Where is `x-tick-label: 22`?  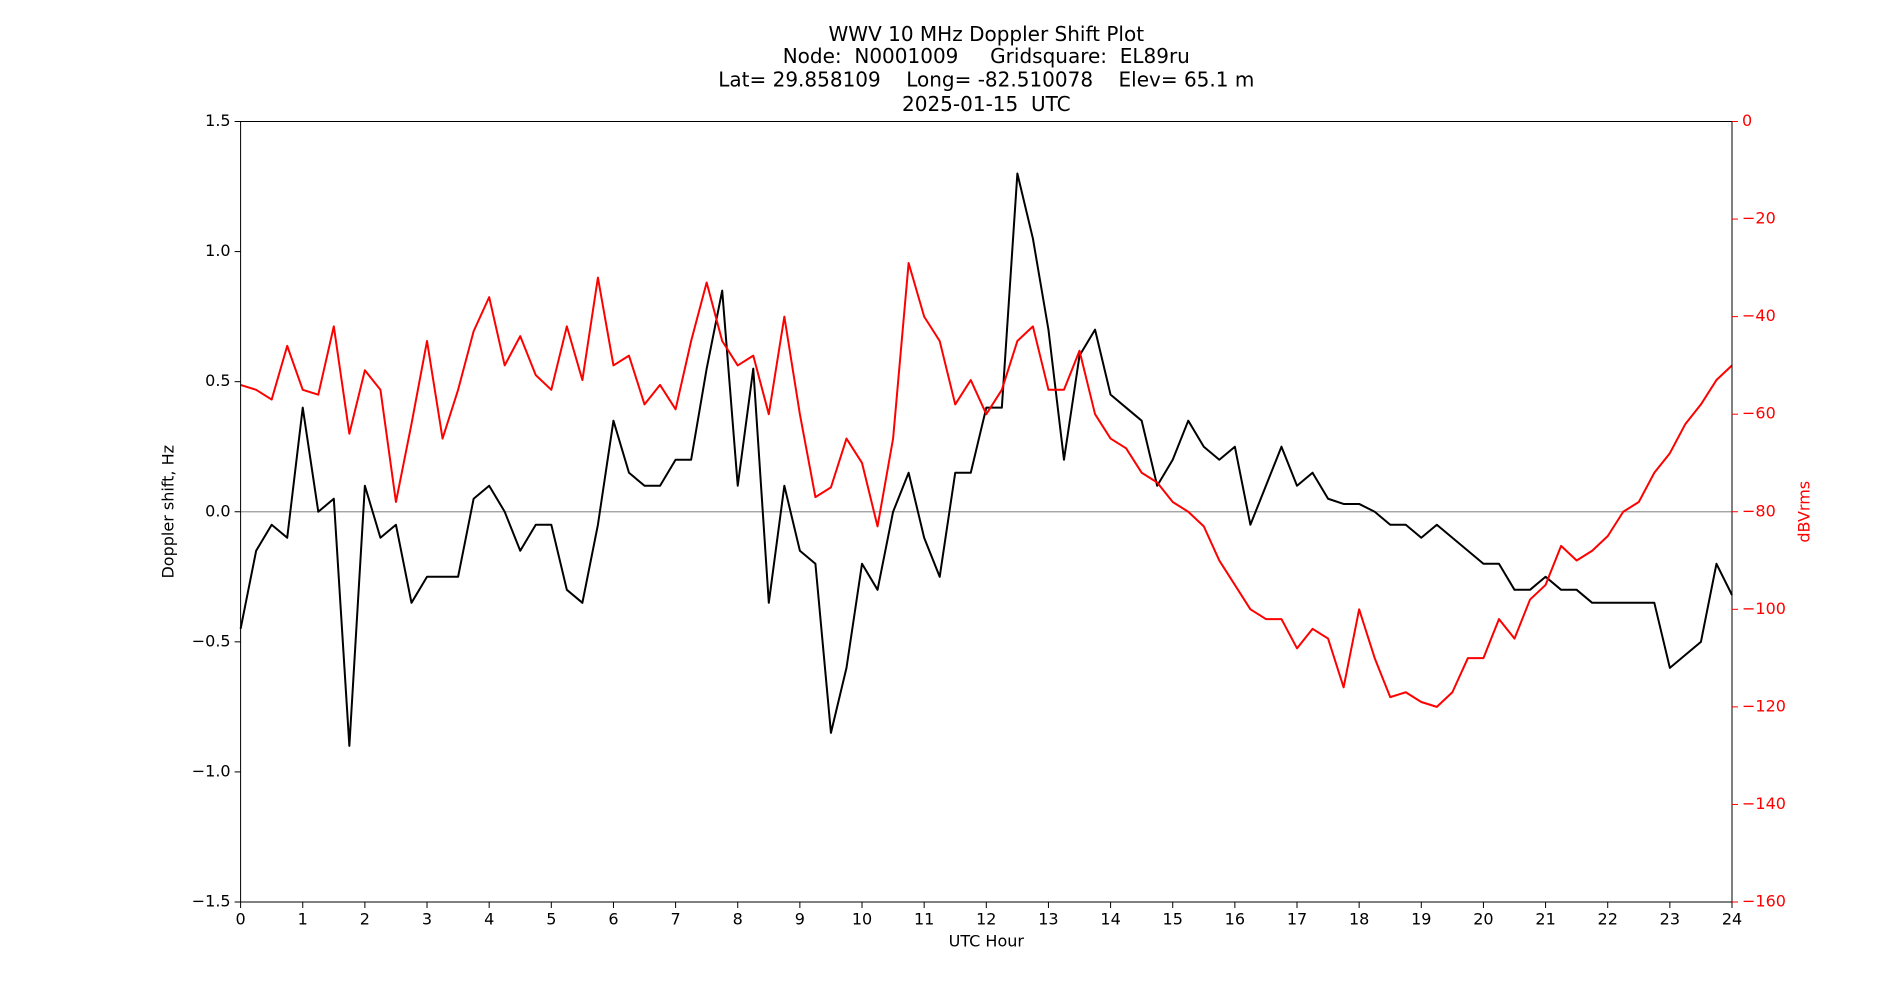
x-tick-label: 22 is located at coordinates (1608, 919).